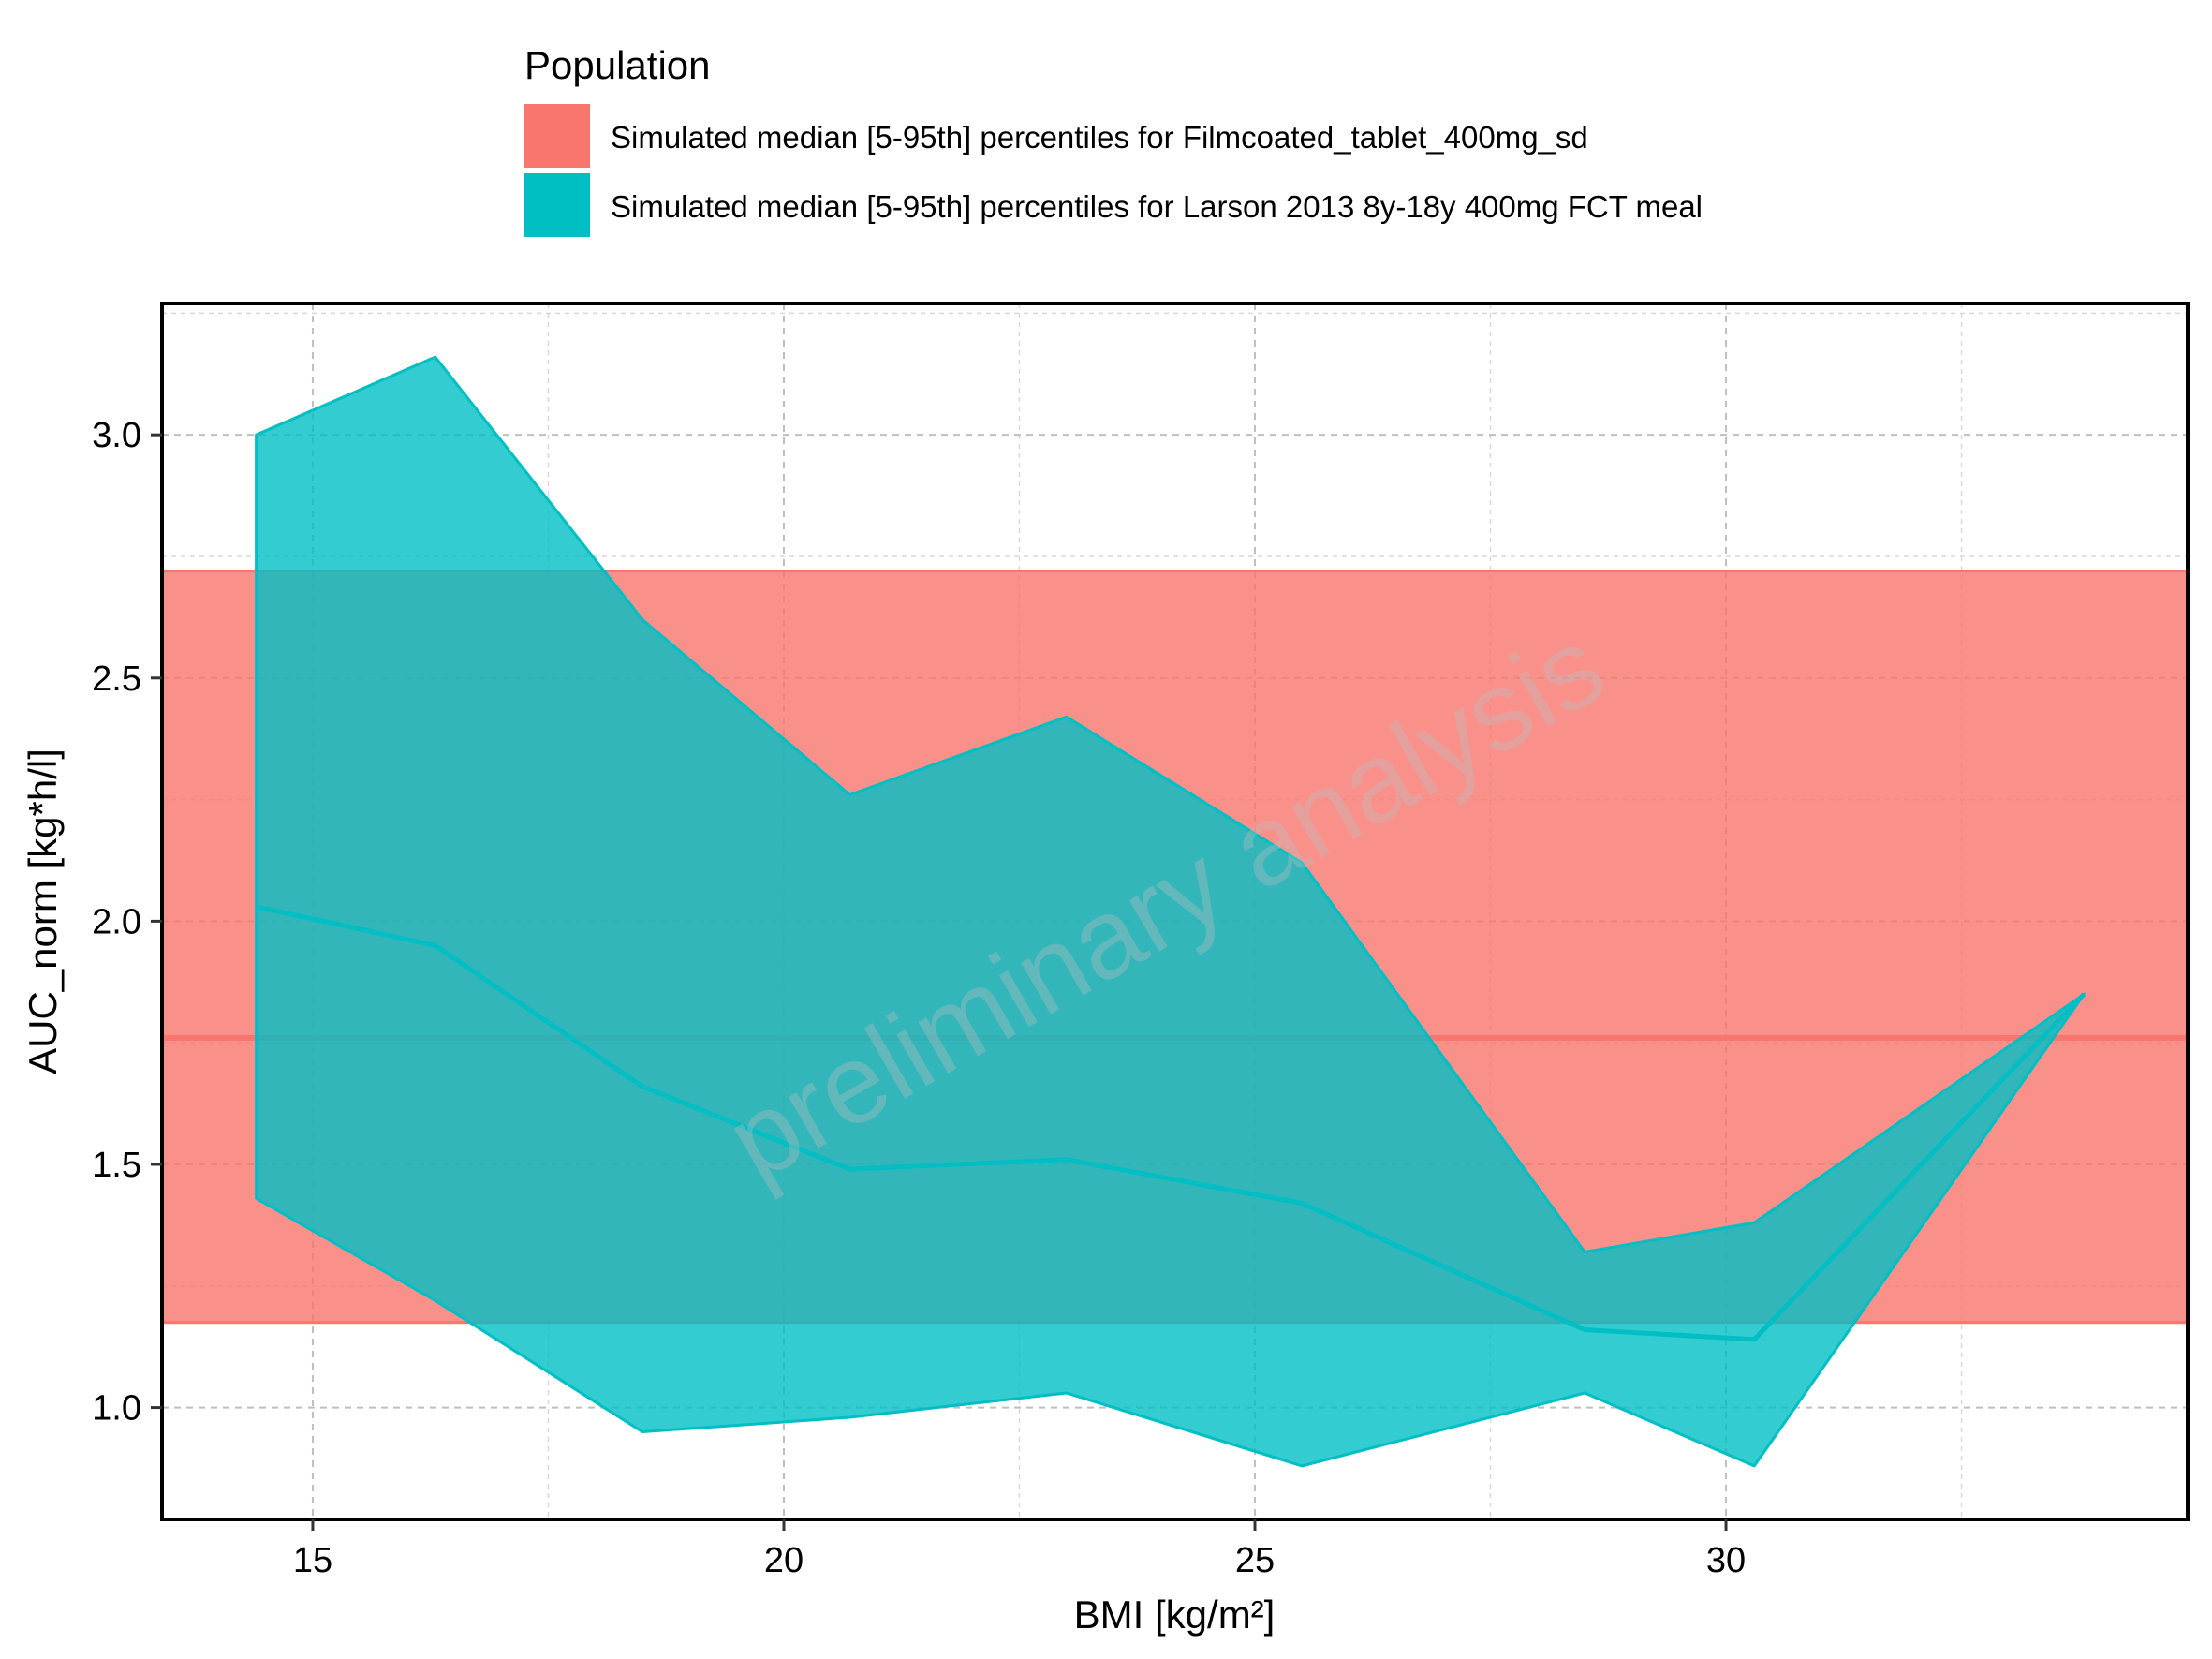  I want to click on y-tick-label: 3.0, so click(116, 436).